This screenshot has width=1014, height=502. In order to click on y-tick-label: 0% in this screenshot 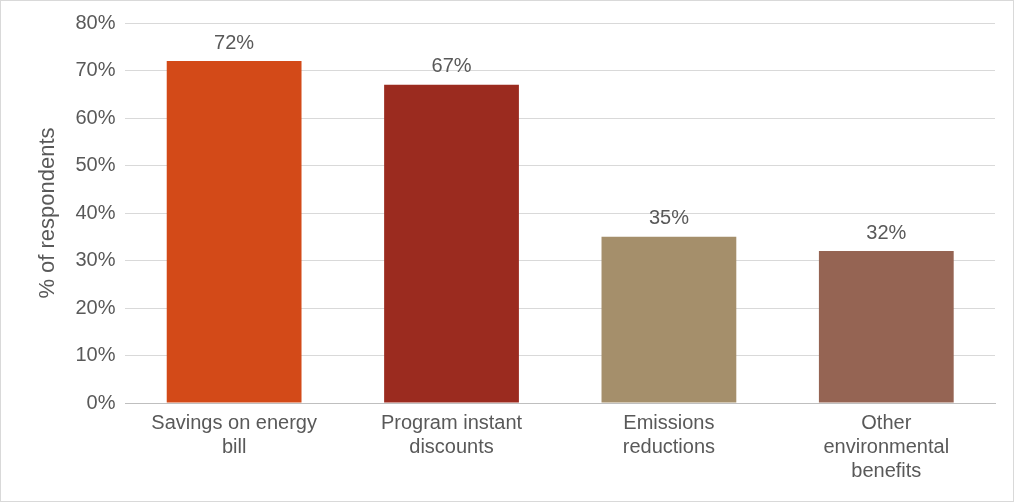, I will do `click(101, 401)`.